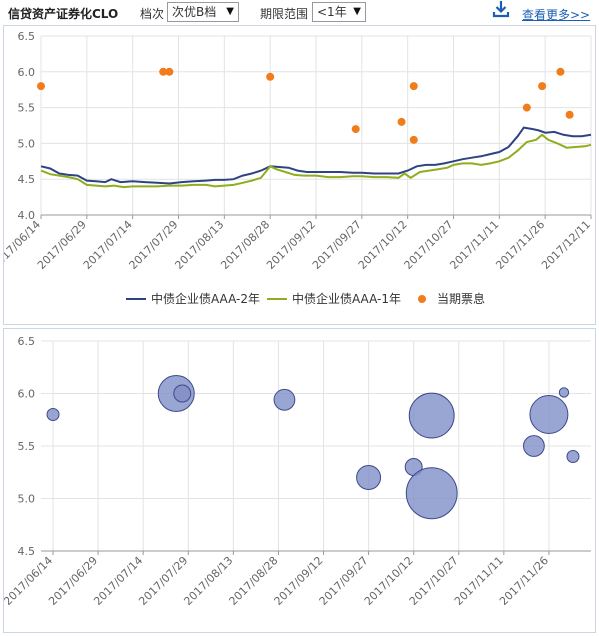  What do you see at coordinates (205, 298) in the screenshot?
I see `legend-label: 中债企业债AAA-2年` at bounding box center [205, 298].